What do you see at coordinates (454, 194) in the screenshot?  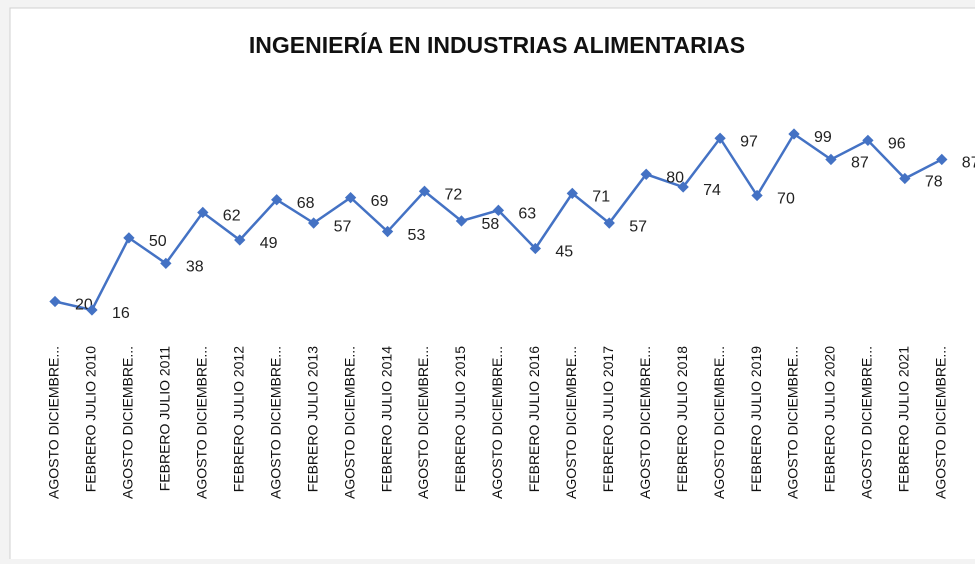 I see `data-label: 72` at bounding box center [454, 194].